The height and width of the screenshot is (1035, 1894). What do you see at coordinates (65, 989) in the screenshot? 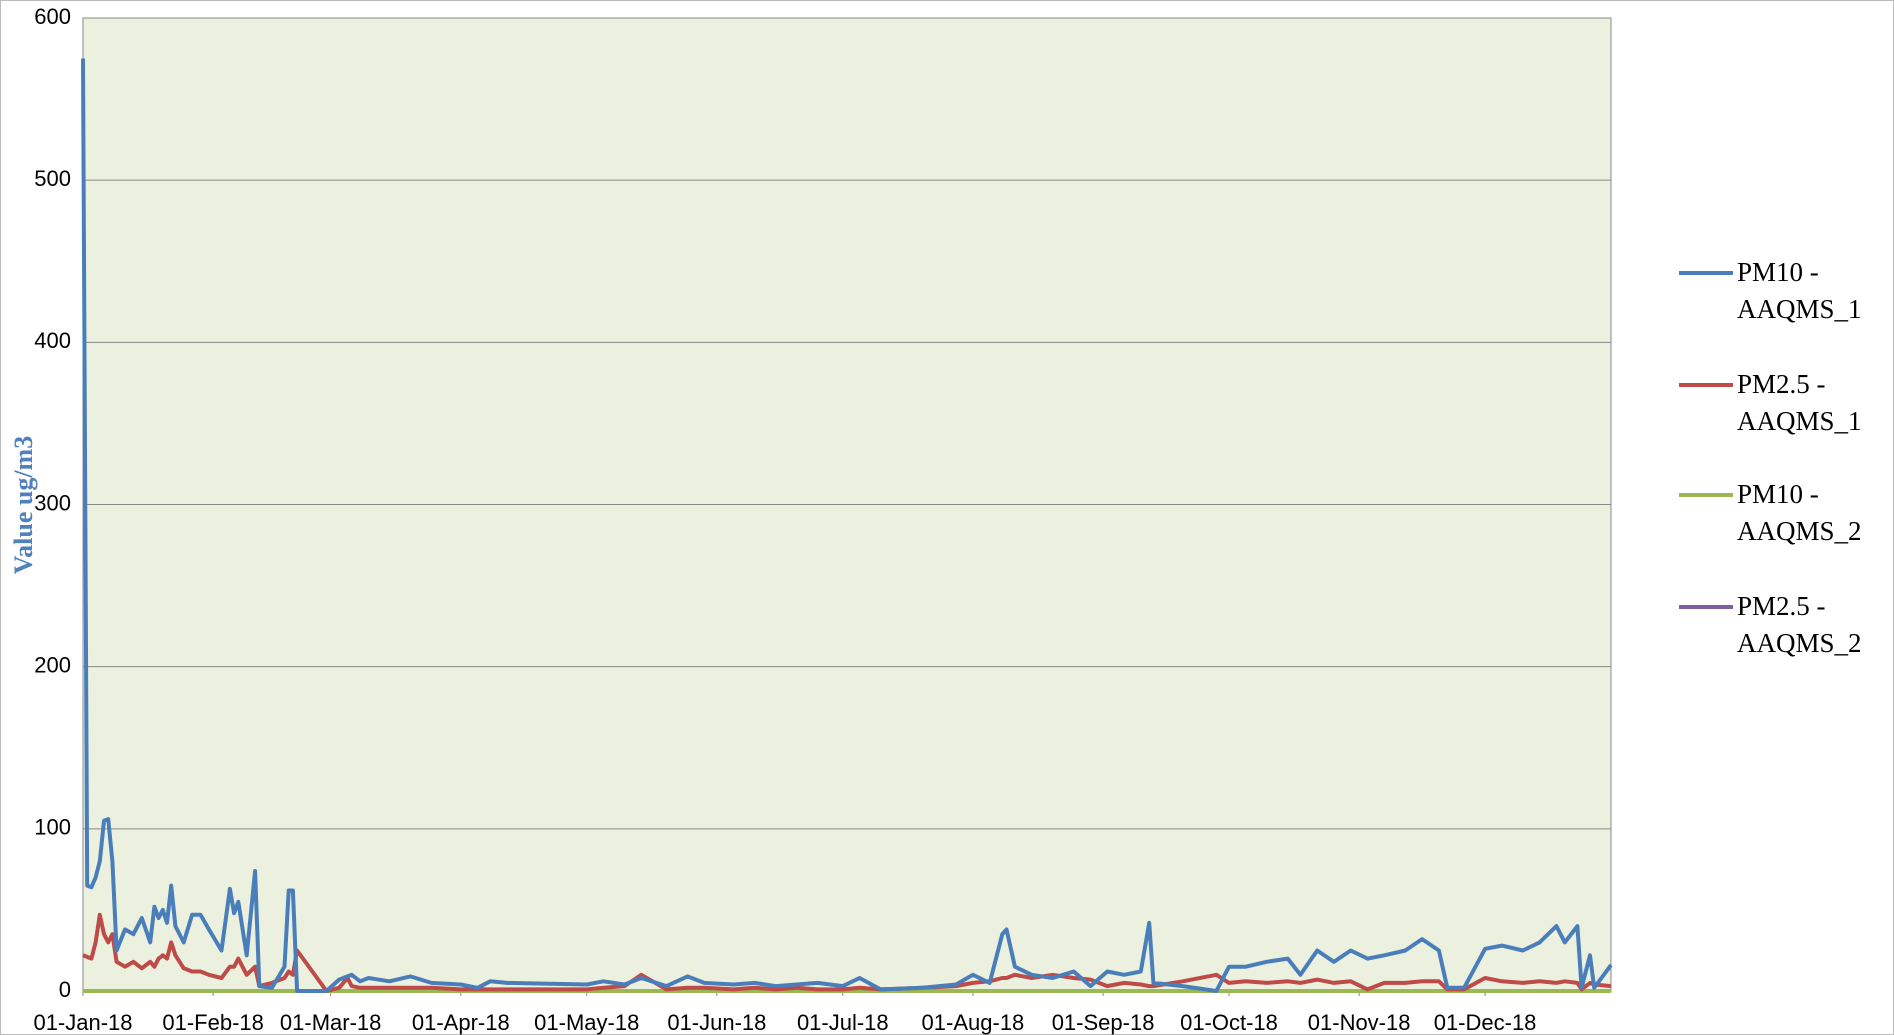
I see `y-tick-label: 0` at bounding box center [65, 989].